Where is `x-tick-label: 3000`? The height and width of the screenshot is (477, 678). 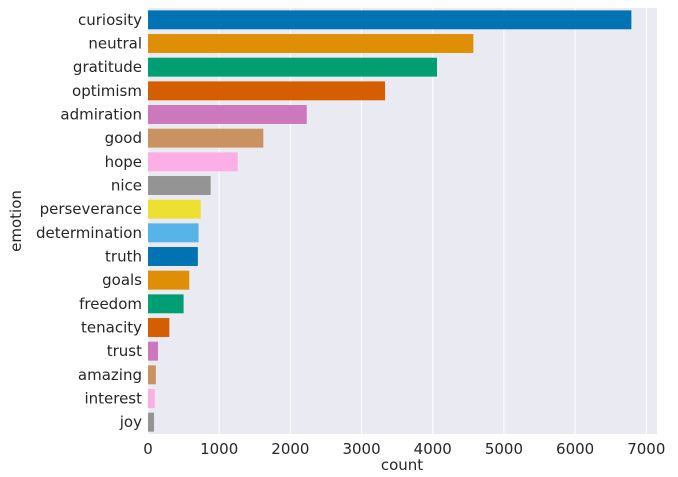 x-tick-label: 3000 is located at coordinates (361, 449).